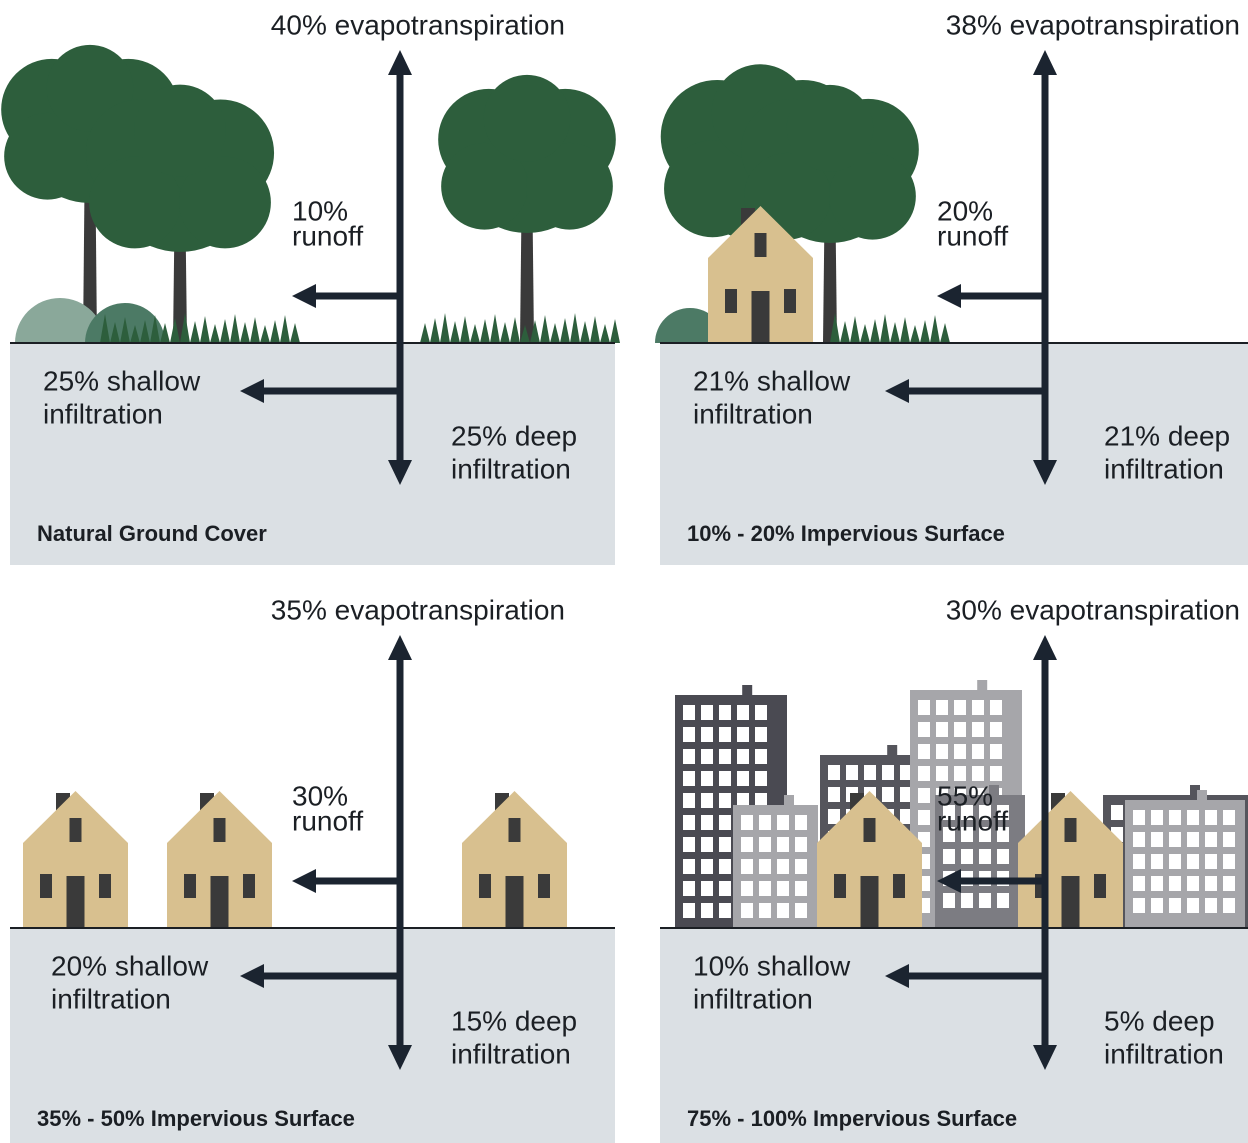  What do you see at coordinates (772, 380) in the screenshot?
I see `shallow-label: 21% shallow` at bounding box center [772, 380].